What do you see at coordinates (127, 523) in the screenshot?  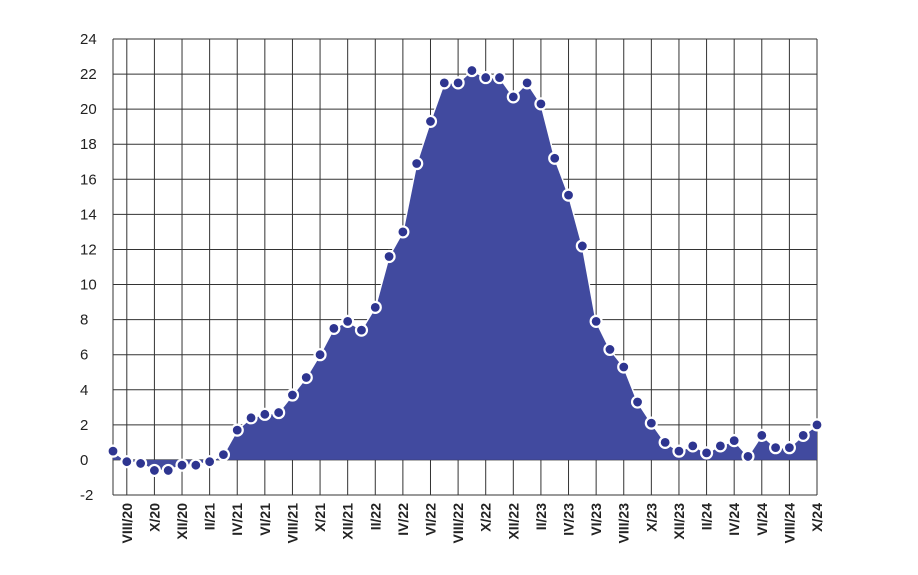 I see `x-tick-label: VIII/20` at bounding box center [127, 523].